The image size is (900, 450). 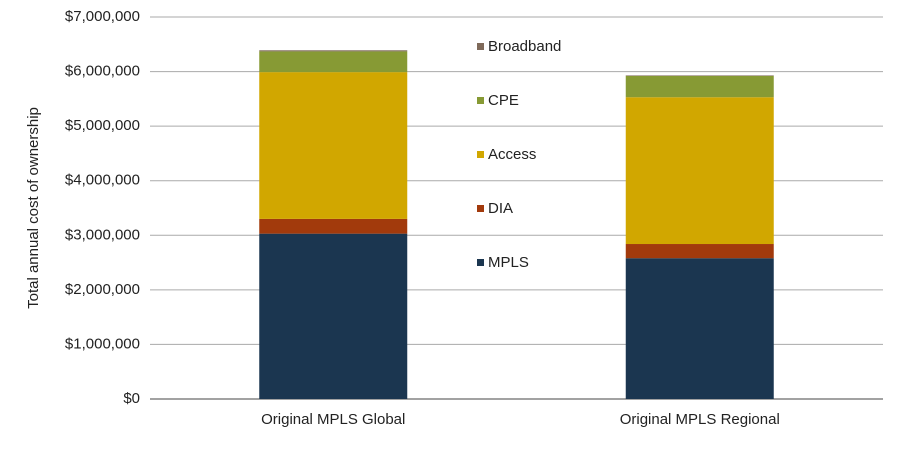 What do you see at coordinates (102, 234) in the screenshot?
I see `y-tick-label: $3,000,000` at bounding box center [102, 234].